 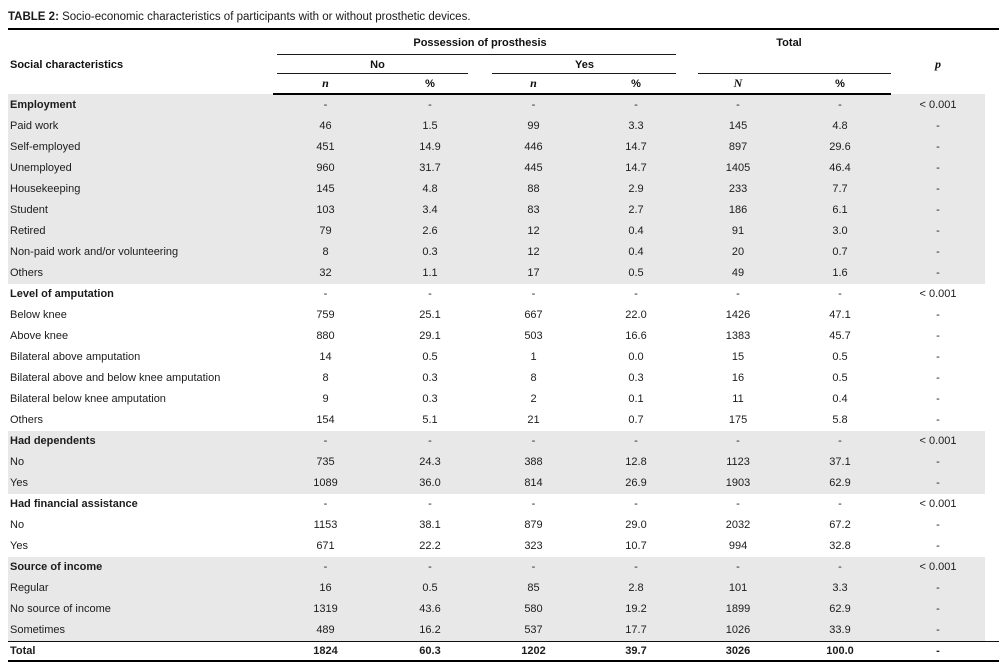 I want to click on section-header-row: Had financial assistance - - - - - - < 0.001, so click(x=503, y=504).